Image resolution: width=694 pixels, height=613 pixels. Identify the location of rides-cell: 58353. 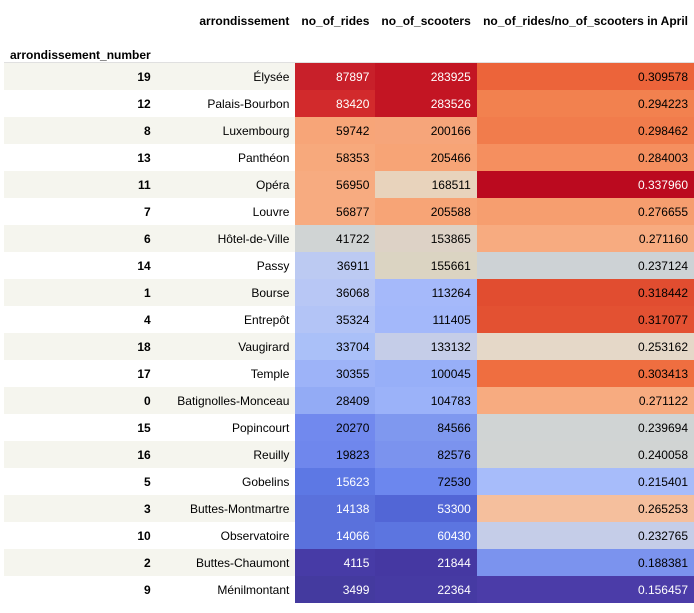
(335, 157).